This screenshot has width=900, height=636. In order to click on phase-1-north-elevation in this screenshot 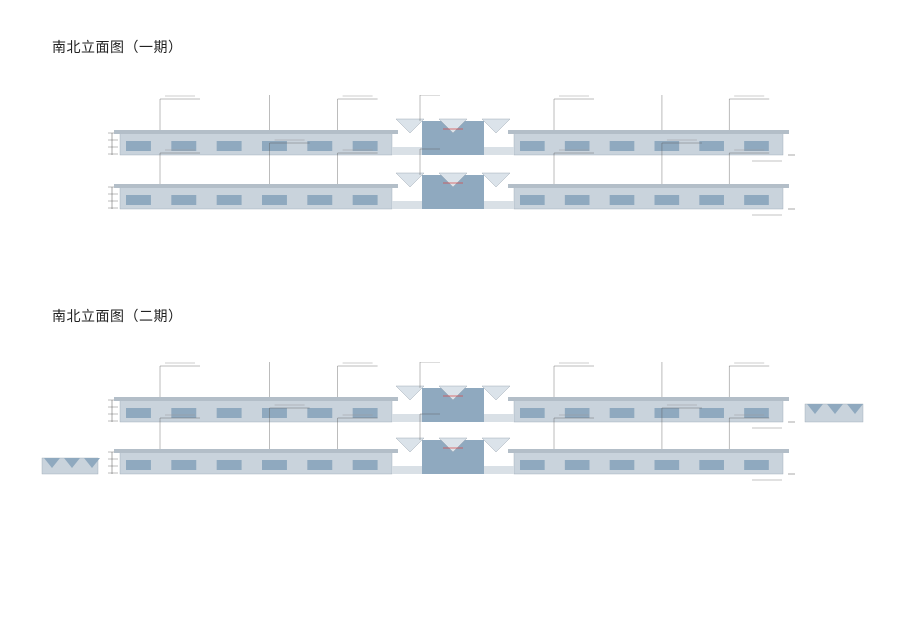, I will do `click(451, 177)`.